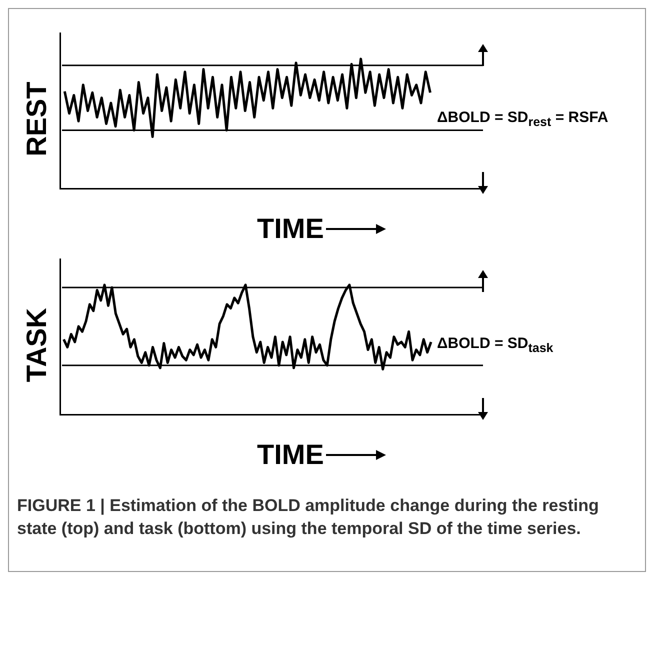 The height and width of the screenshot is (660, 657). I want to click on y-axis-title: REST, so click(37, 119).